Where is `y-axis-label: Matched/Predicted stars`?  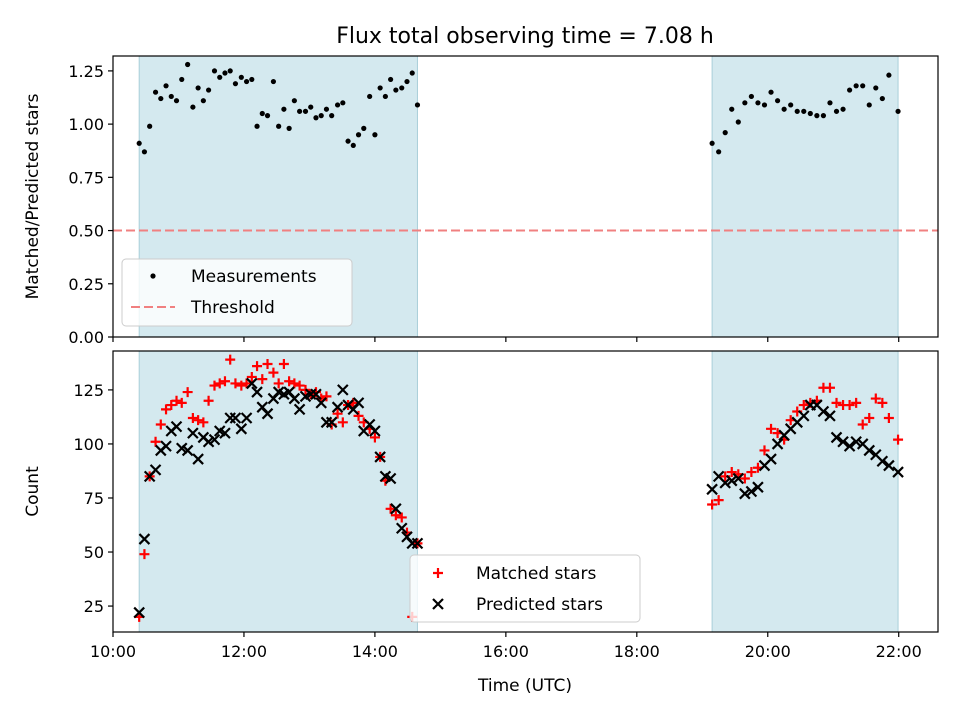 y-axis-label: Matched/Predicted stars is located at coordinates (33, 196).